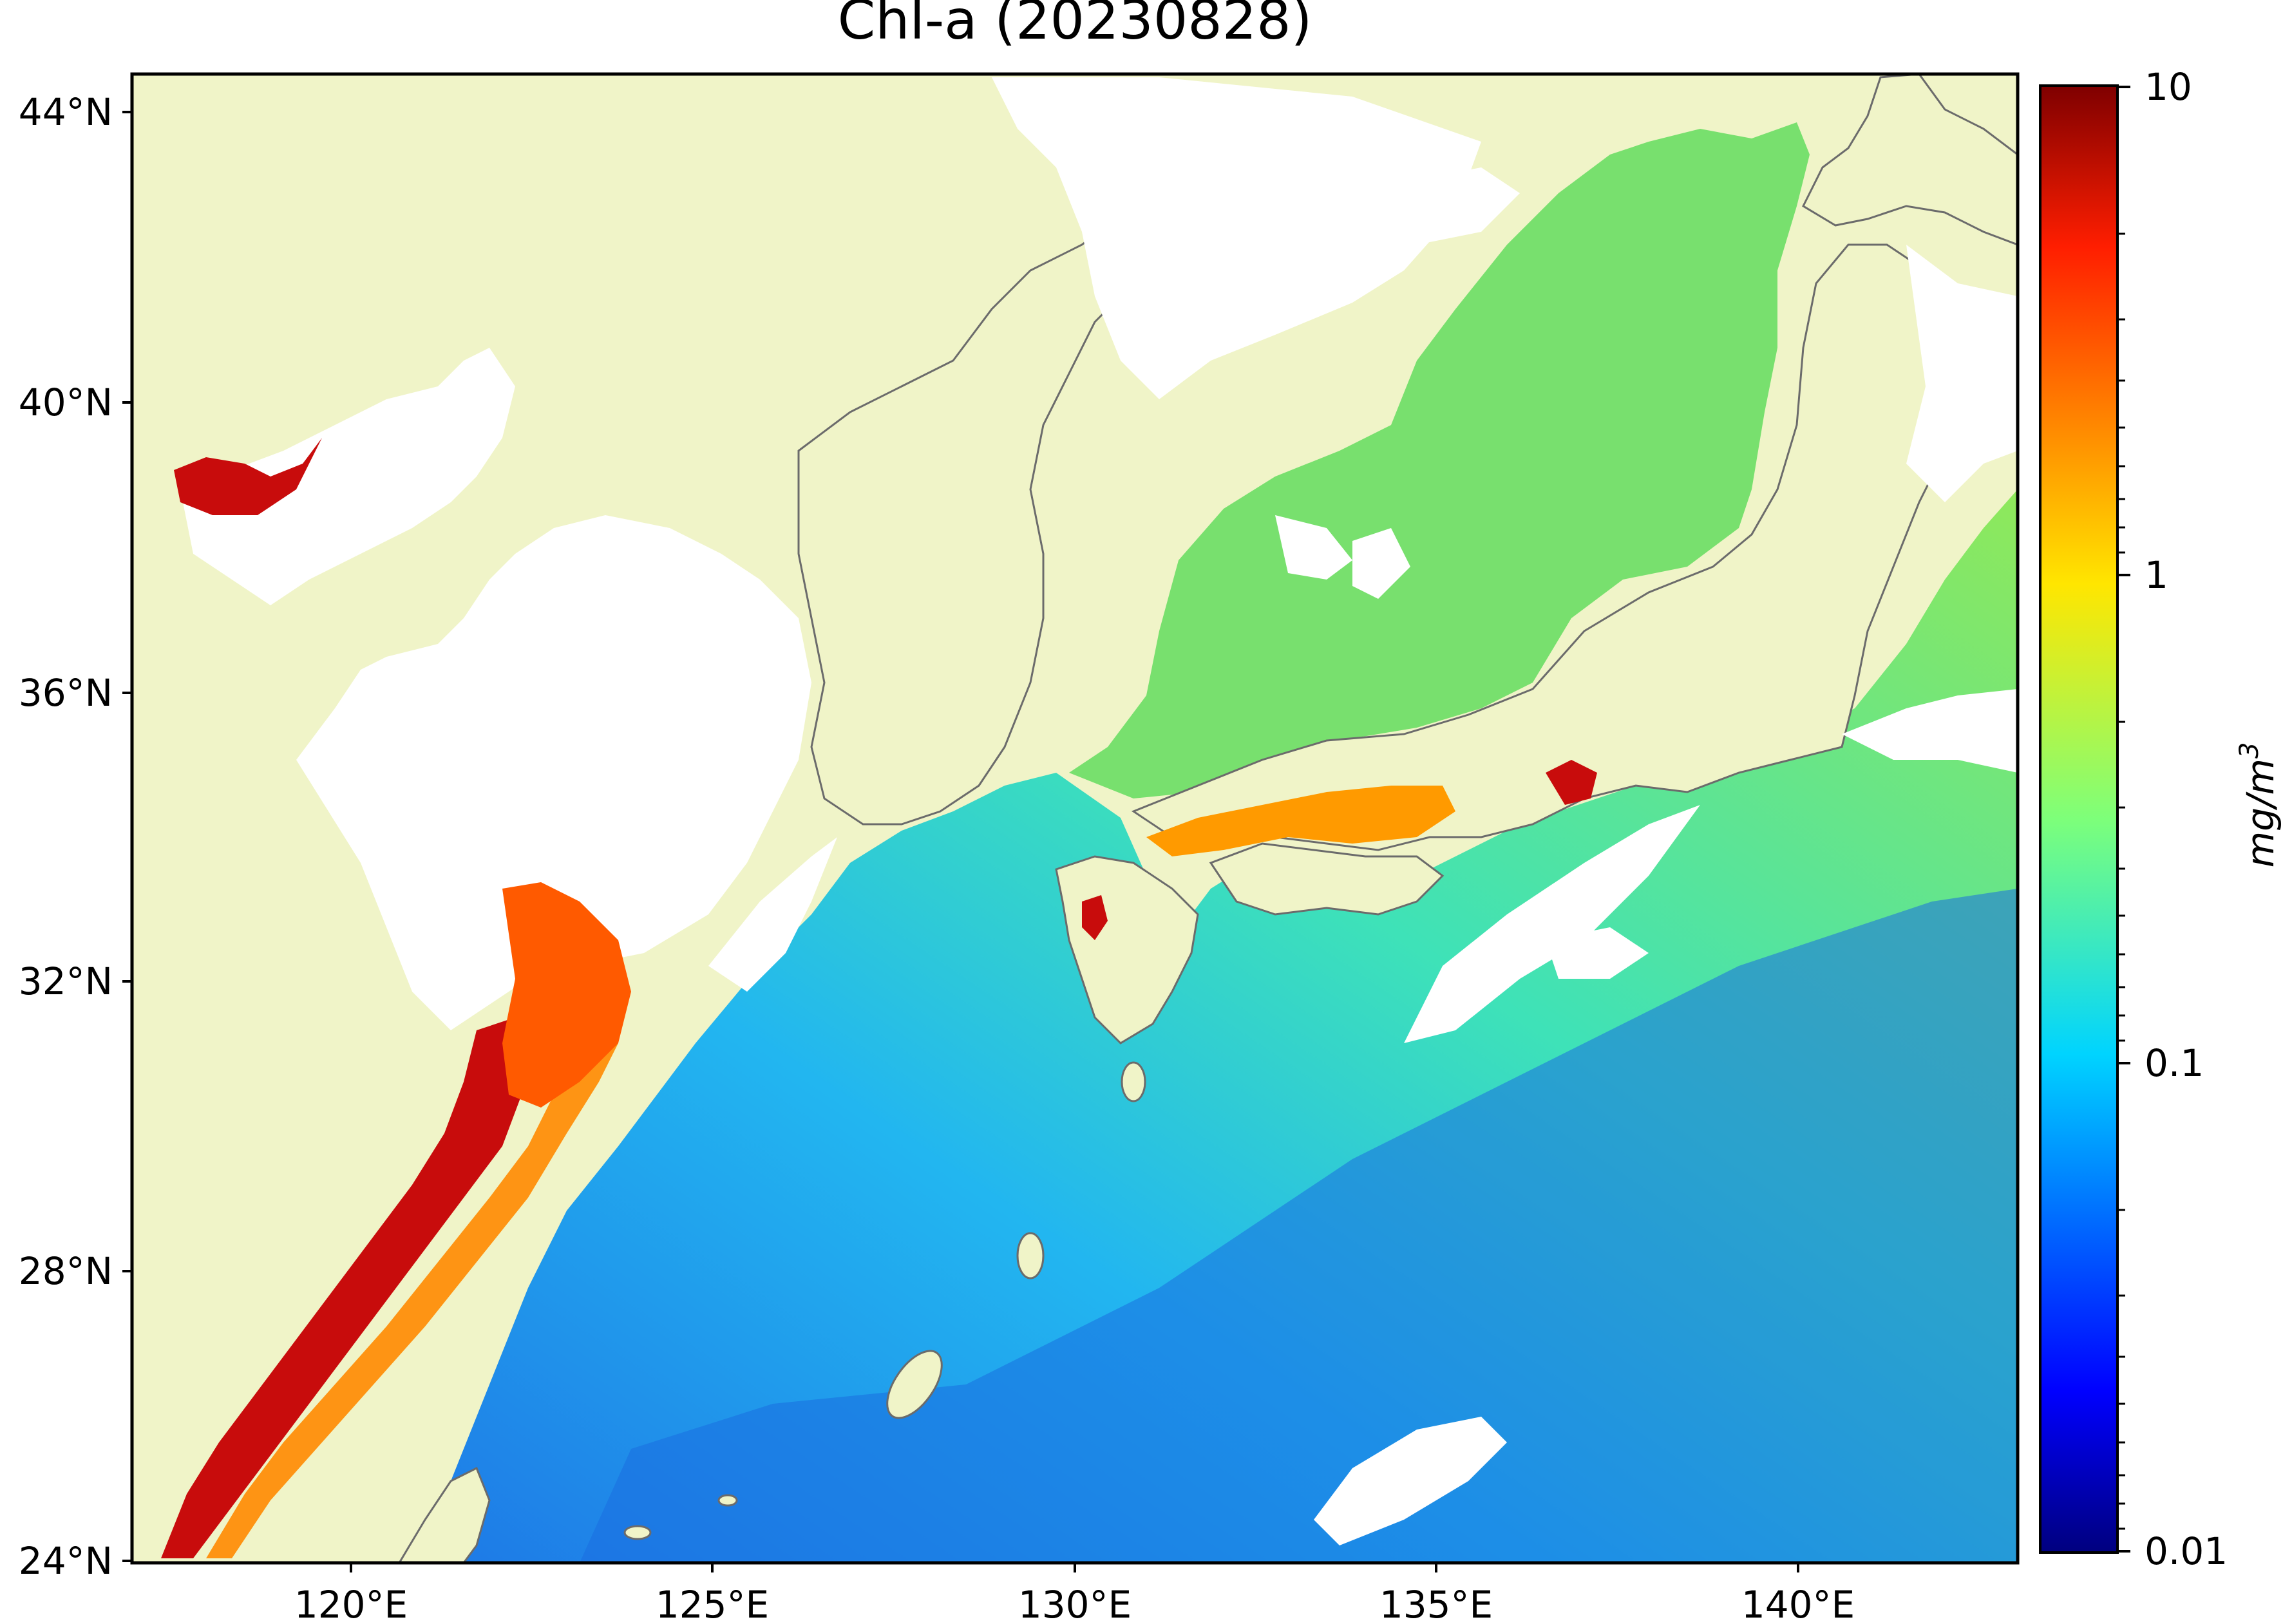  I want to click on longitude-axis: 120°E 125°E 130°E 135°E 140°E, so click(1074, 1593).